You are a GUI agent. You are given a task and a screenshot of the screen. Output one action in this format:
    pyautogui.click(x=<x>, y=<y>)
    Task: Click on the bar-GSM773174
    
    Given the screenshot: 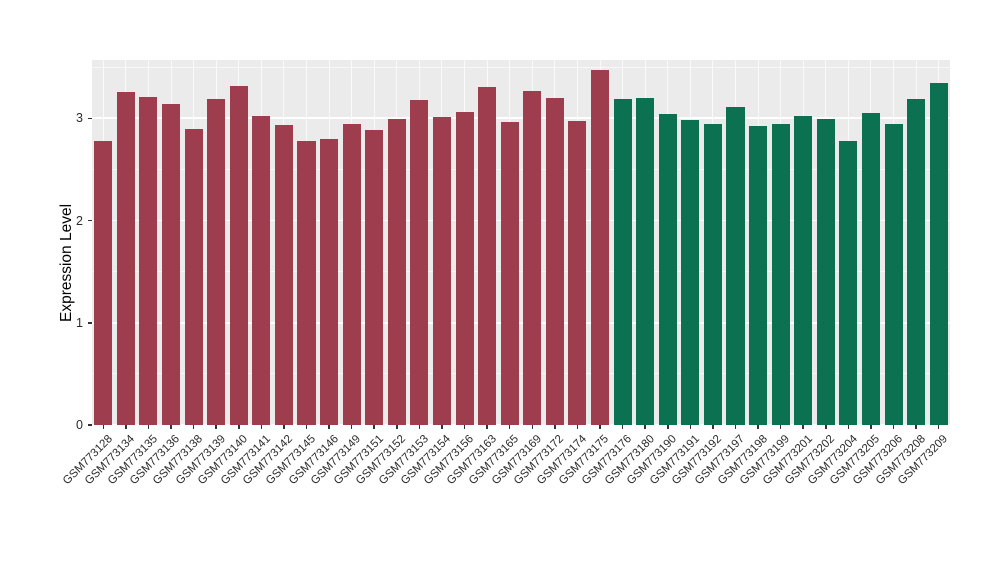 What is the action you would take?
    pyautogui.click(x=577, y=273)
    